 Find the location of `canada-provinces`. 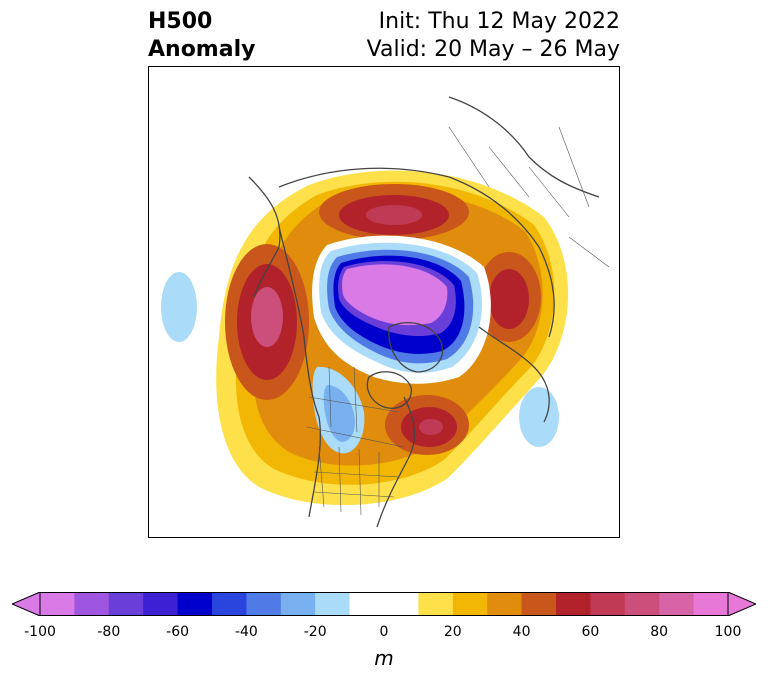

canada-provinces is located at coordinates (354, 399).